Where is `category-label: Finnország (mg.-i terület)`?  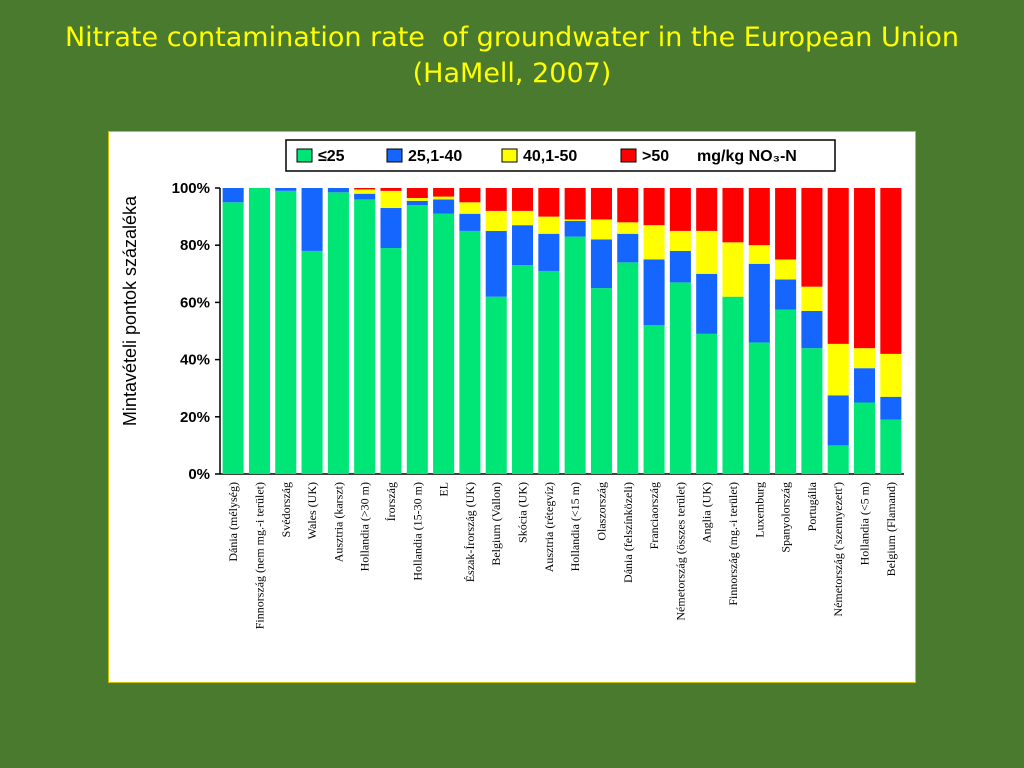
category-label: Finnország (mg.-i terület) is located at coordinates (733, 544).